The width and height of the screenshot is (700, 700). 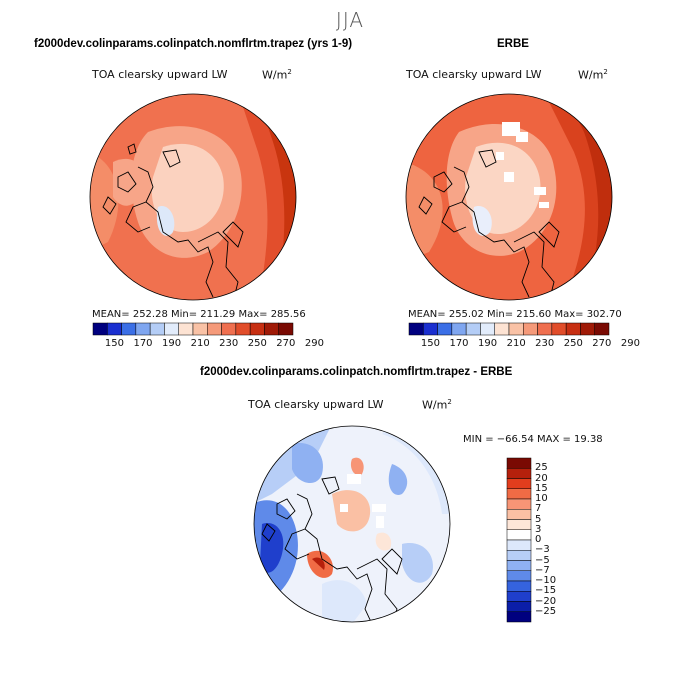 What do you see at coordinates (602, 343) in the screenshot?
I see `obs-colorbar-tick-label: 270` at bounding box center [602, 343].